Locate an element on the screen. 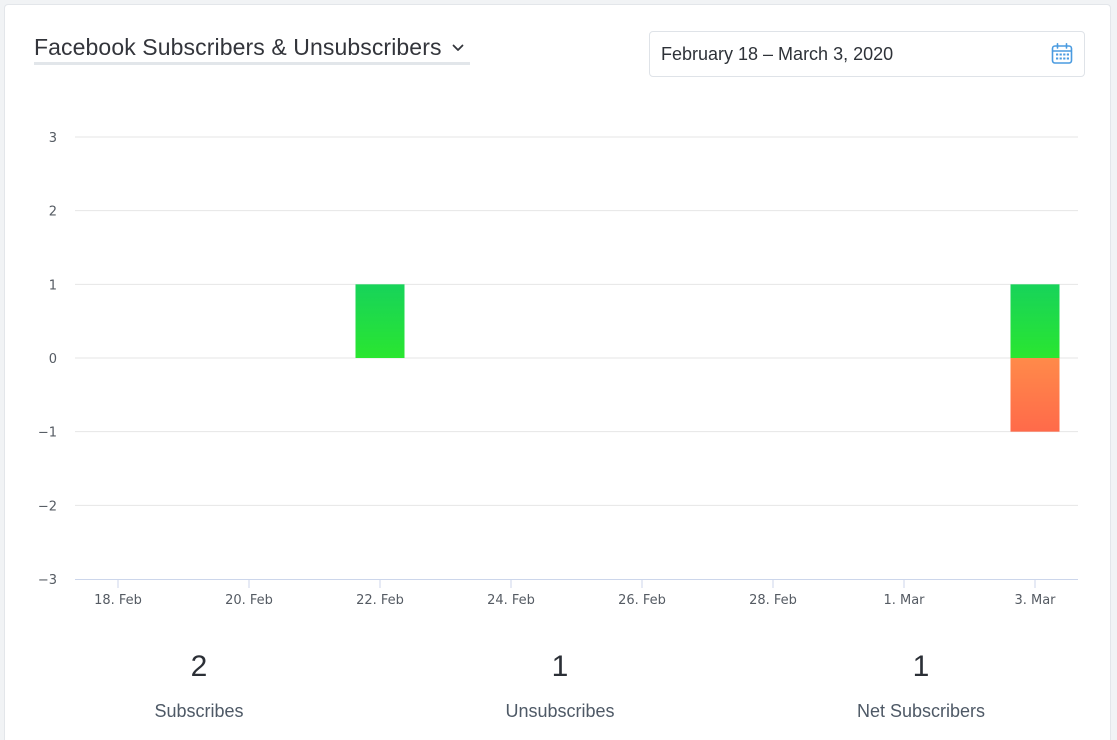 The width and height of the screenshot is (1117, 740). stat-net-value: 1 is located at coordinates (921, 666).